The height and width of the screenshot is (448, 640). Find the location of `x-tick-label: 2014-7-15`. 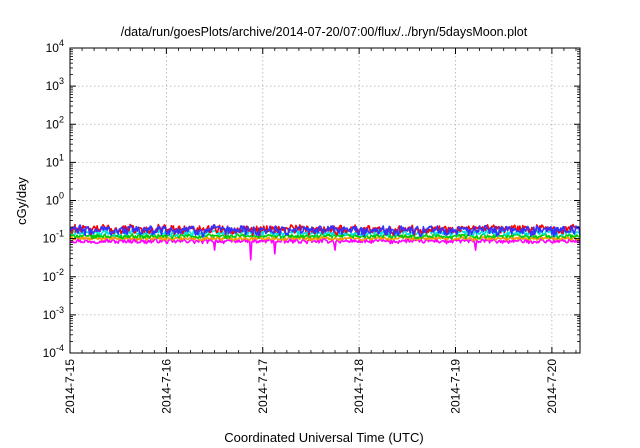

x-tick-label: 2014-7-15 is located at coordinates (70, 386).